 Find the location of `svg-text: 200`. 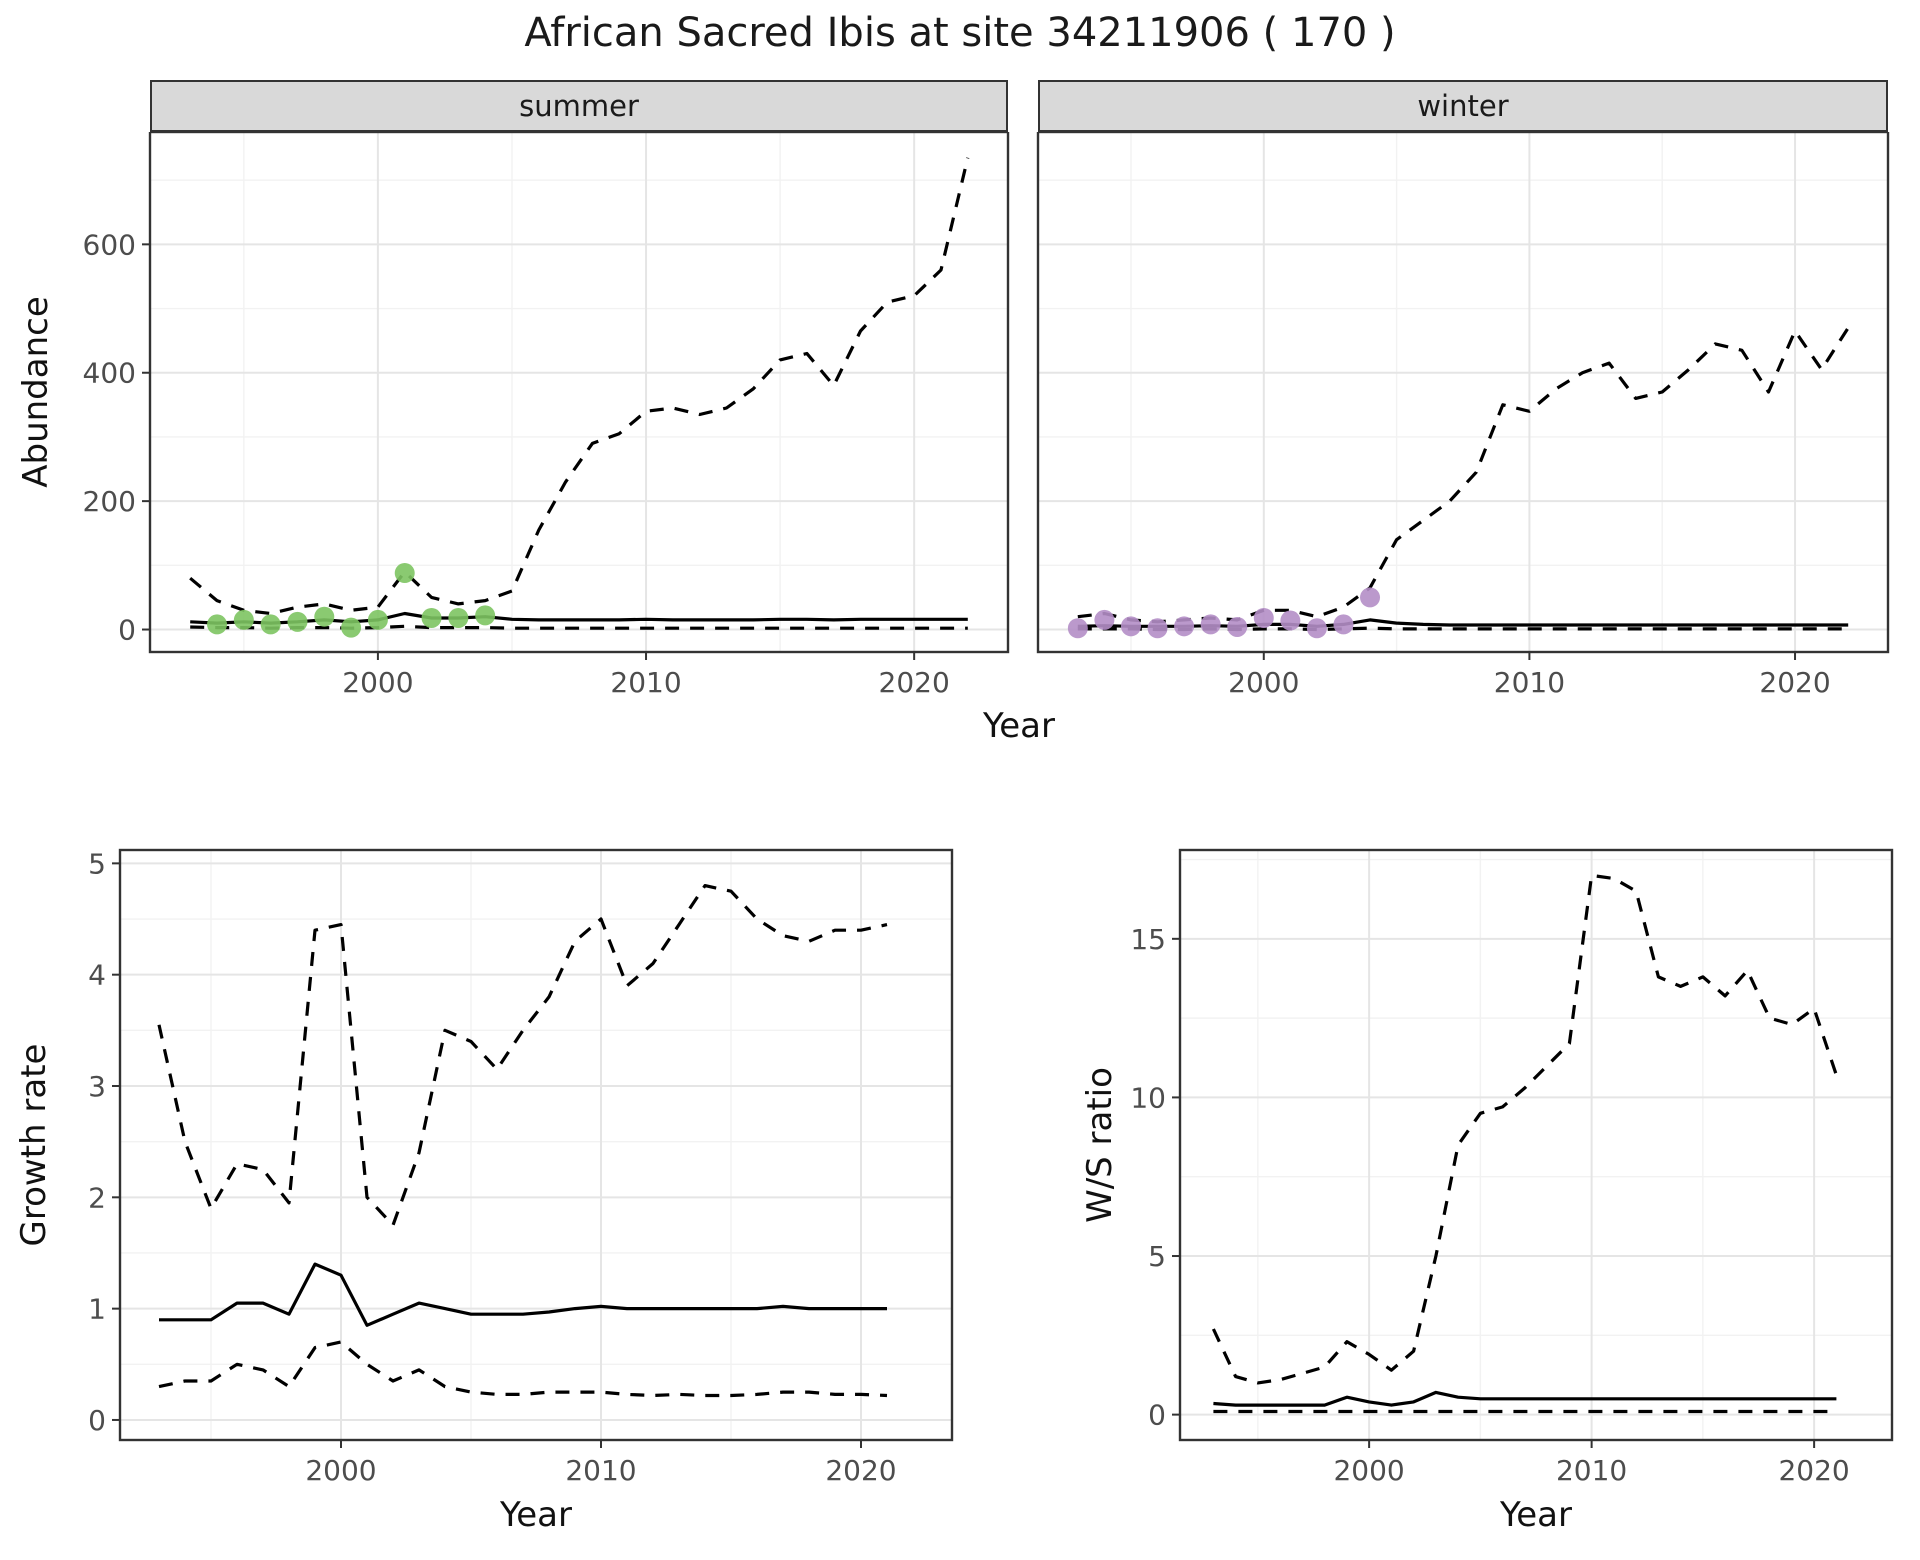

svg-text: 200 is located at coordinates (109, 501).